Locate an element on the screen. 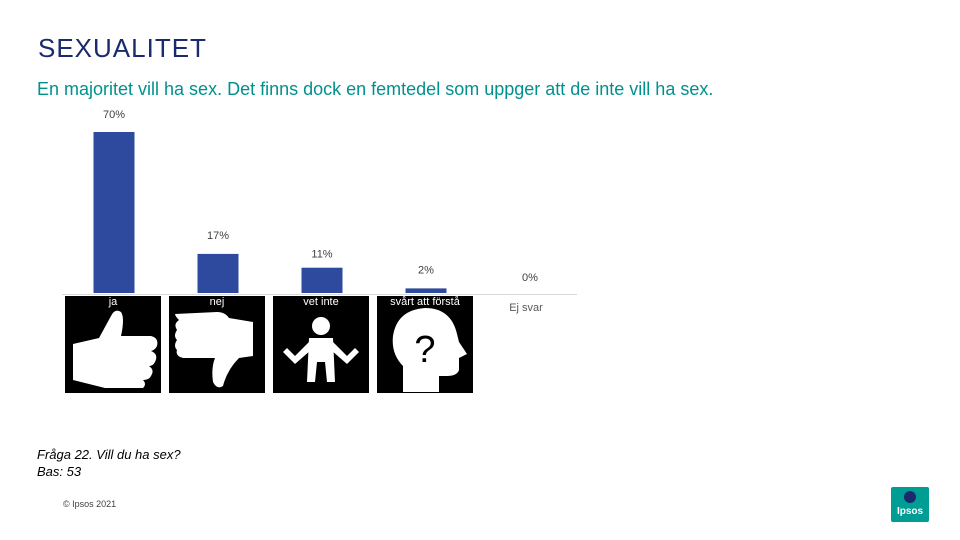  tile-svart-att-forsta: ? svårt att förstå is located at coordinates (425, 344).